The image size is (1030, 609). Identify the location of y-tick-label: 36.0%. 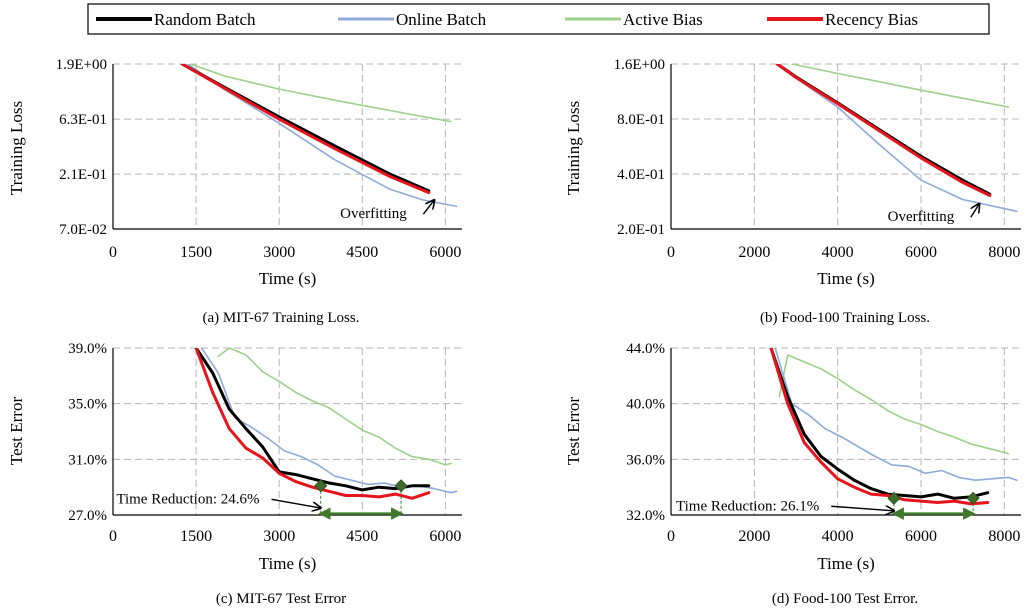
(645, 460).